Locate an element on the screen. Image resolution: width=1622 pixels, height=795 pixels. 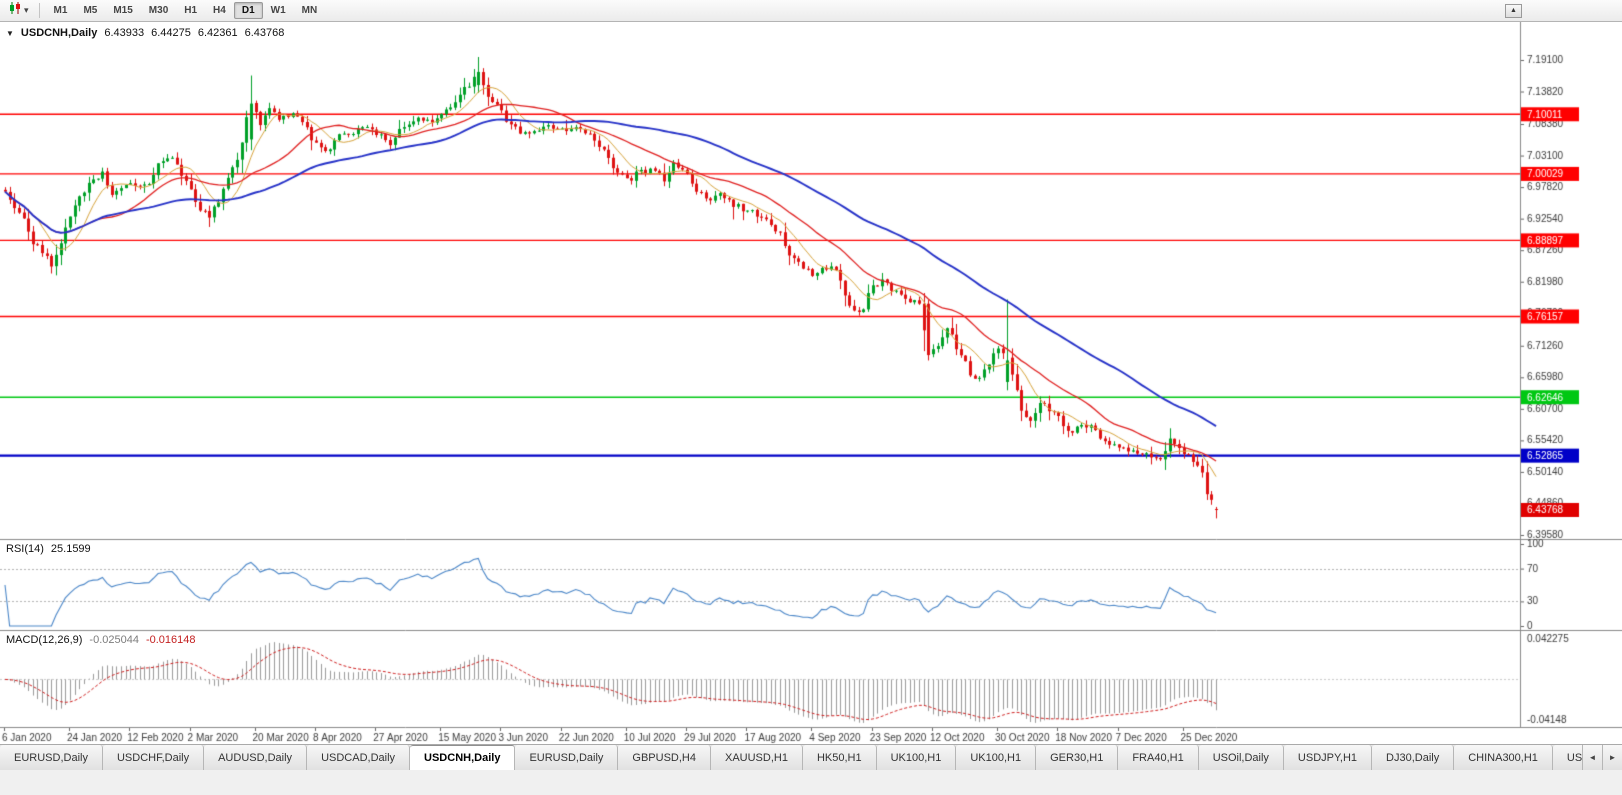
tabs-scroll-right-button: ► is located at coordinates (1612, 757).